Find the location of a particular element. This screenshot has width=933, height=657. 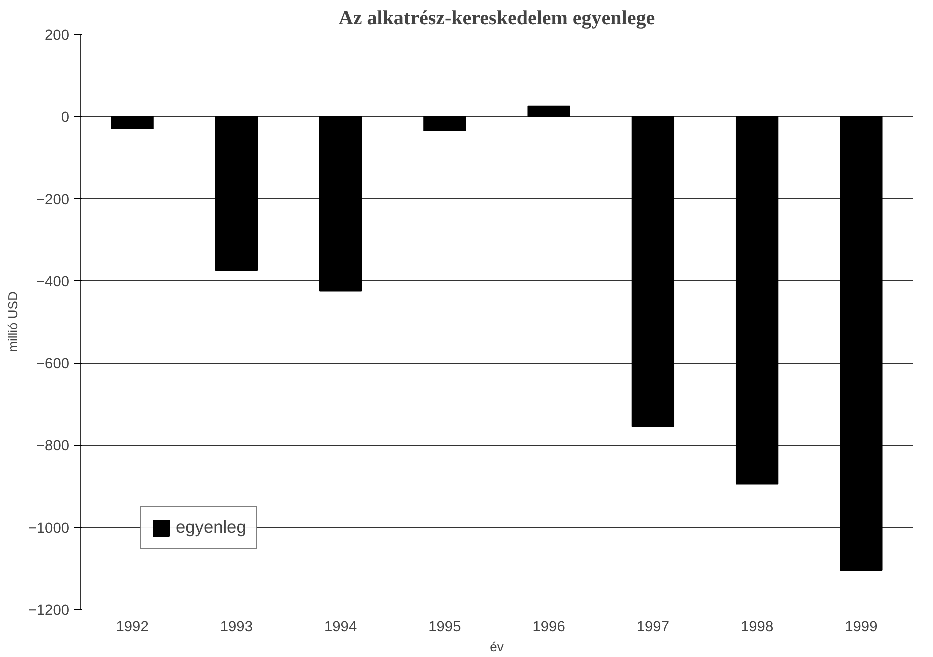

x-tick-label: 1994 is located at coordinates (341, 628).